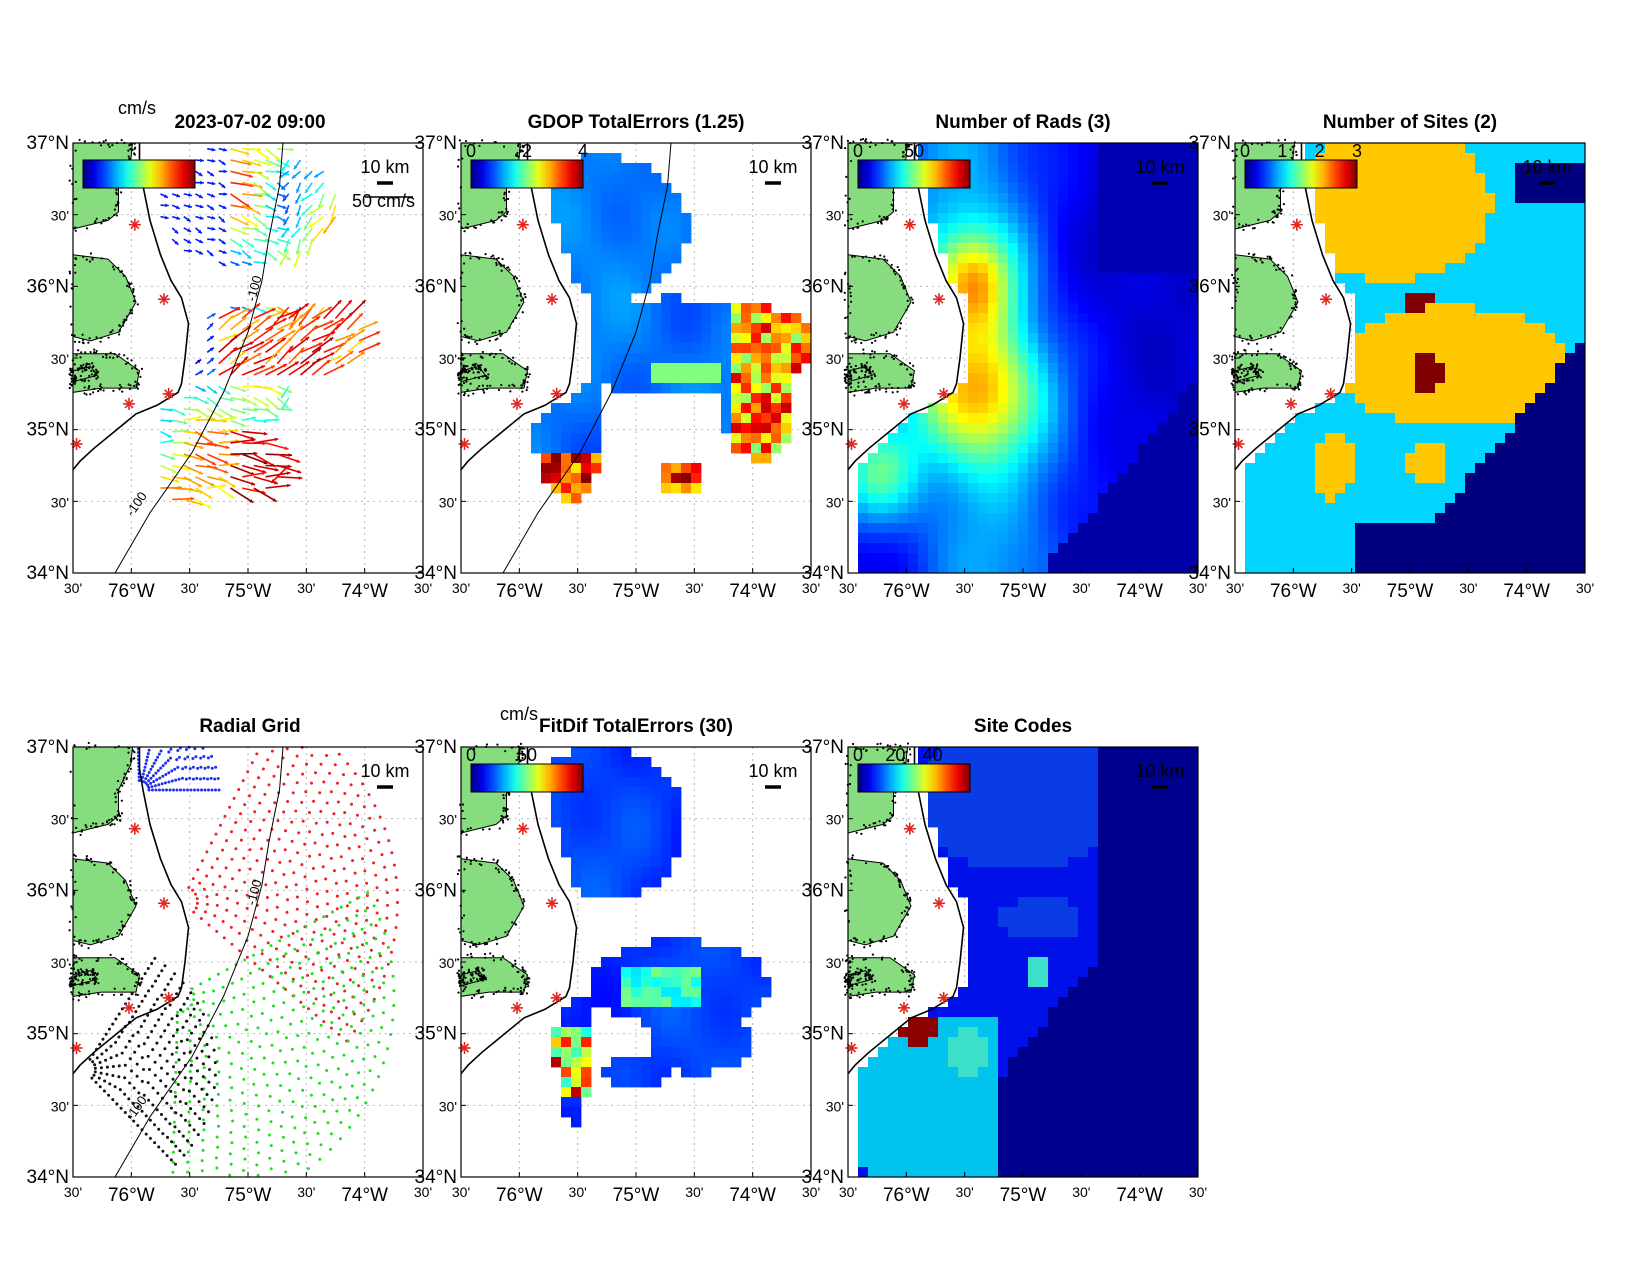 The width and height of the screenshot is (1650, 1275). I want to click on title-rads: Number of Rads (3), so click(1022, 122).